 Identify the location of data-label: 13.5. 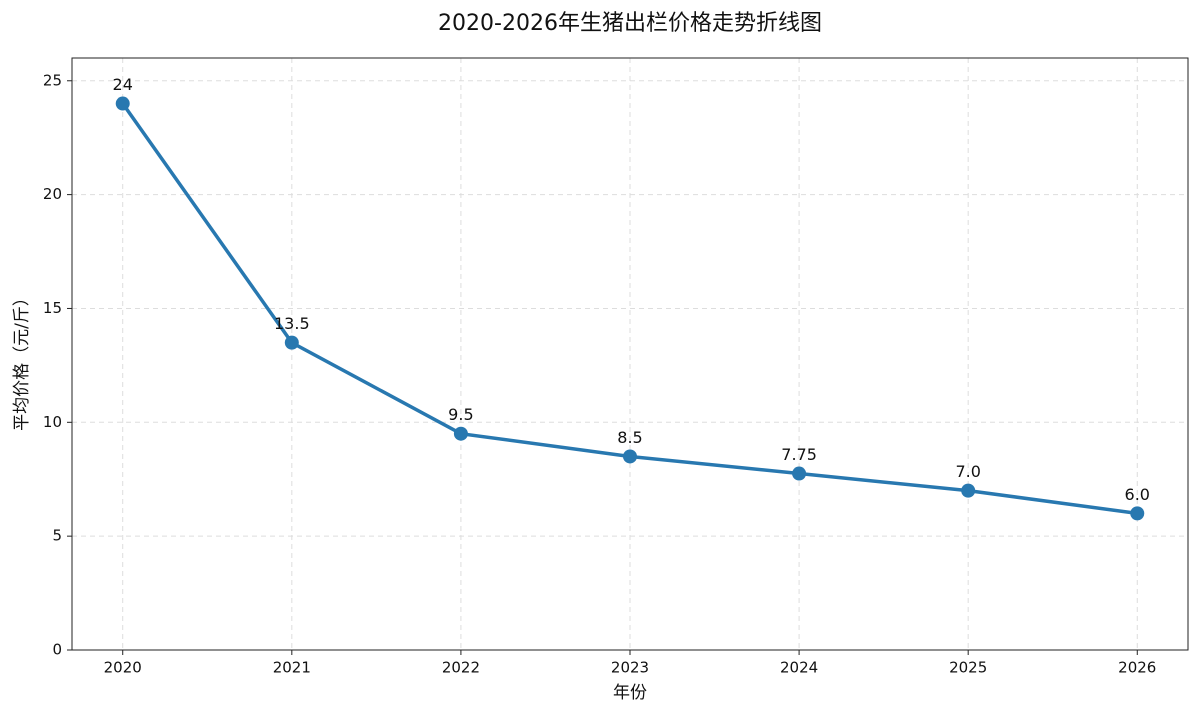
(292, 323).